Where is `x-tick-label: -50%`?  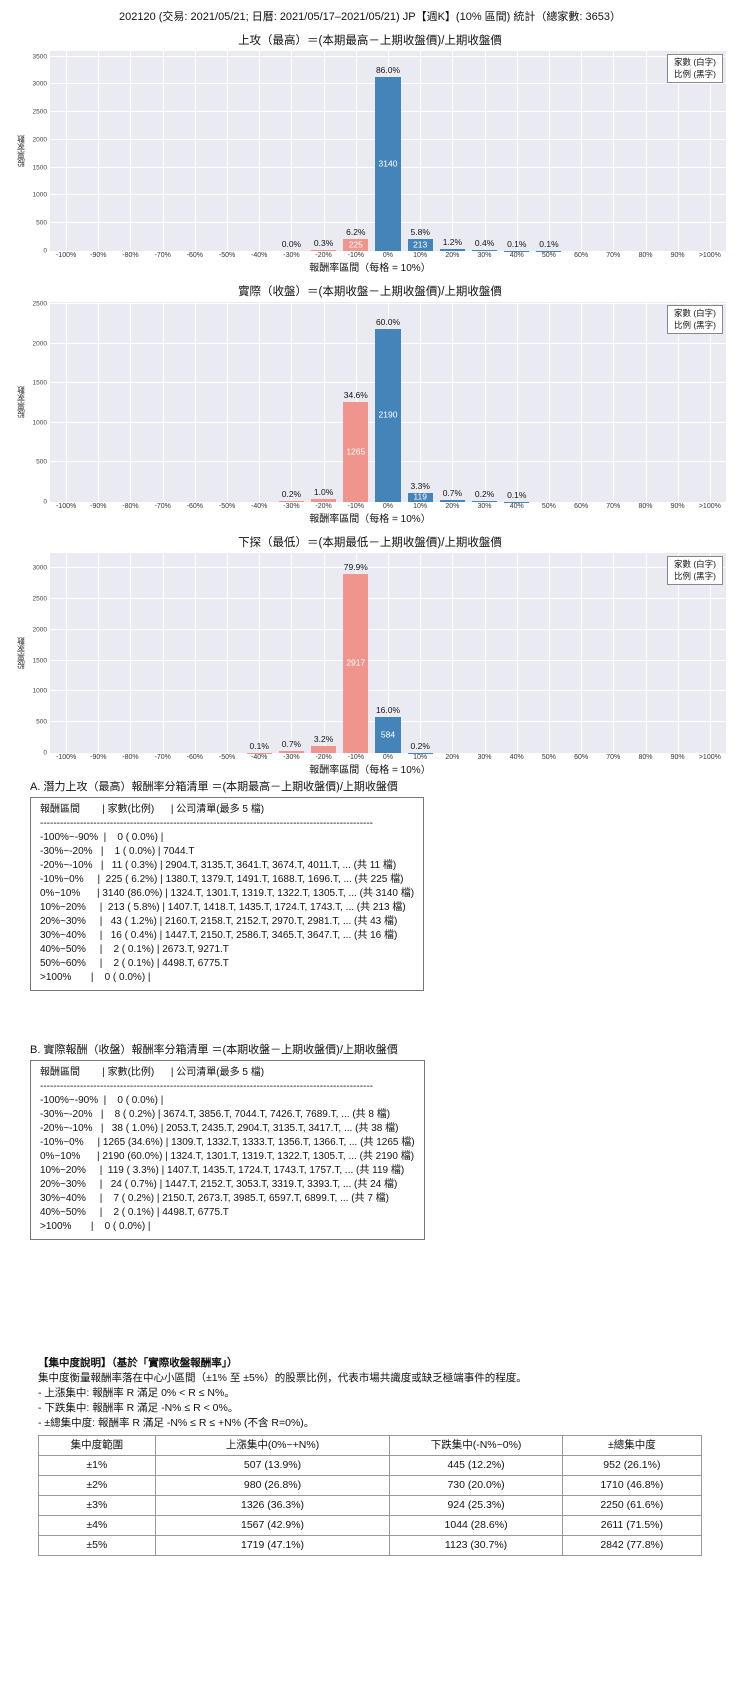
x-tick-label: -50% is located at coordinates (227, 255).